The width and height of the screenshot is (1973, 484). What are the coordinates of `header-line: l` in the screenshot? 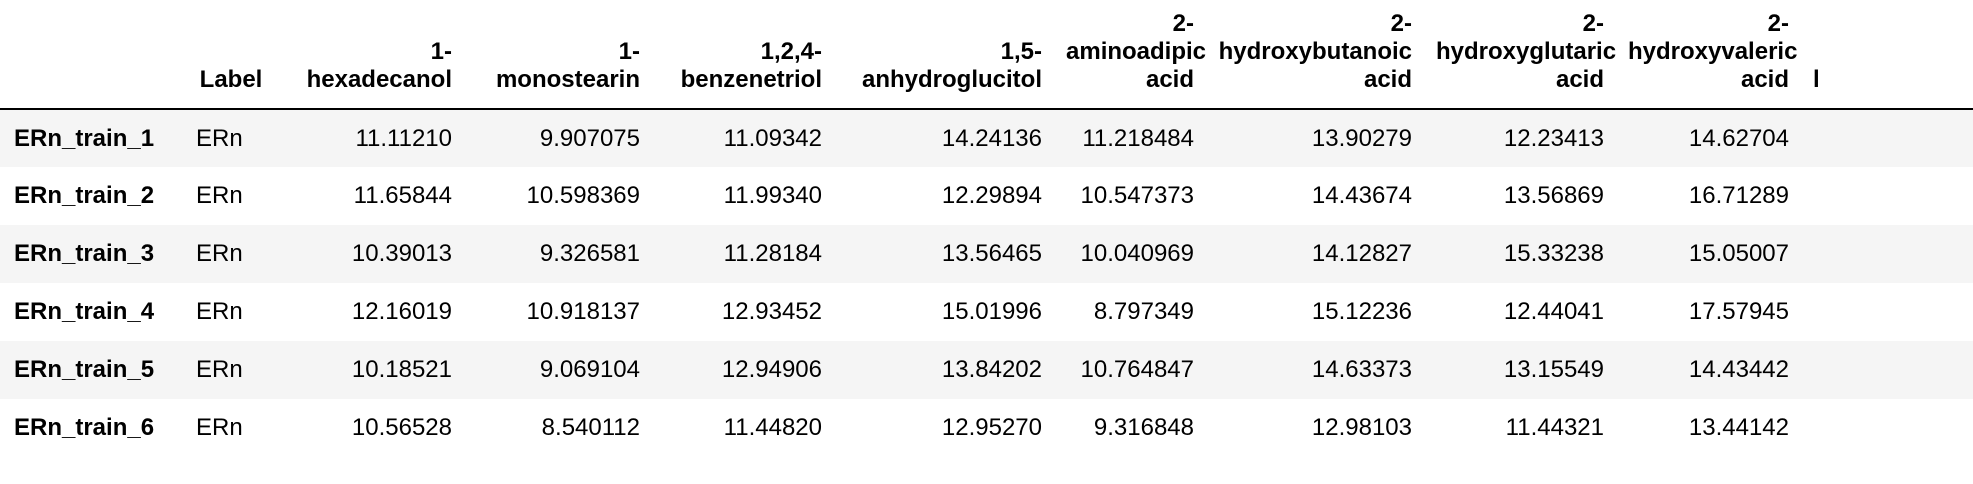 It's located at (1816, 79).